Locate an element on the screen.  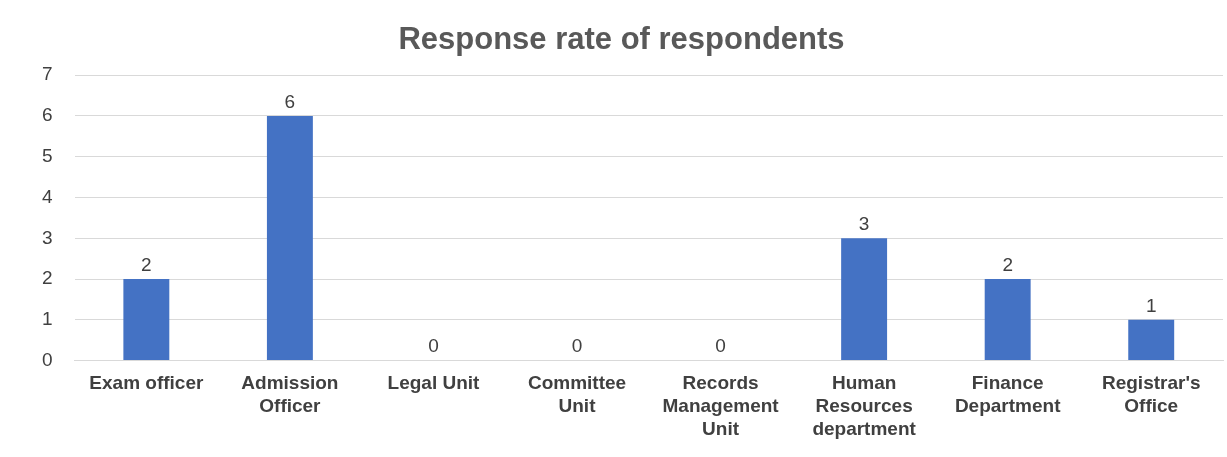
x-tick-label: Finance Department is located at coordinates (1008, 394).